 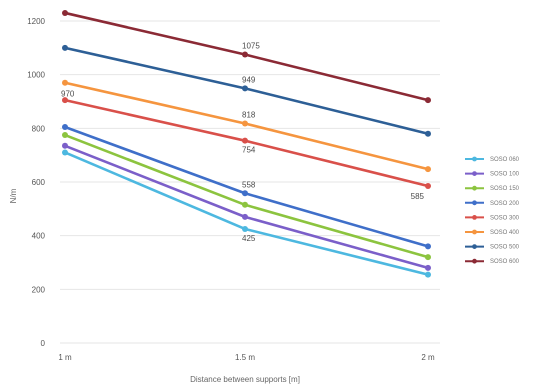 I want to click on legend-label: SOSO 300, so click(x=505, y=218).